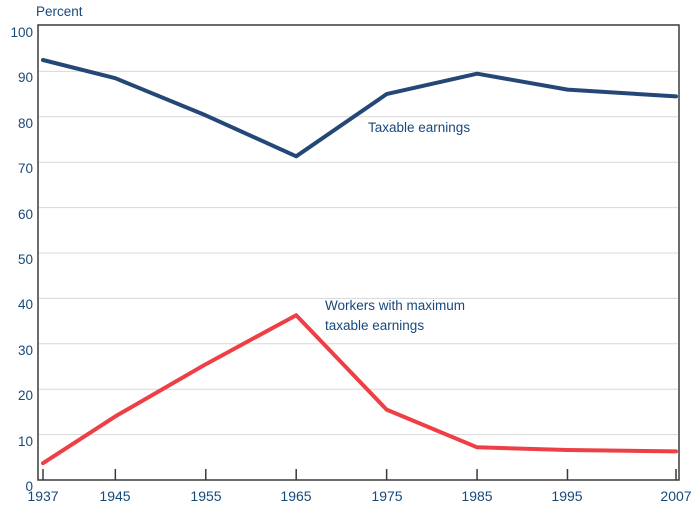 The width and height of the screenshot is (700, 515). What do you see at coordinates (296, 496) in the screenshot?
I see `x-axis-label-1965: 1965` at bounding box center [296, 496].